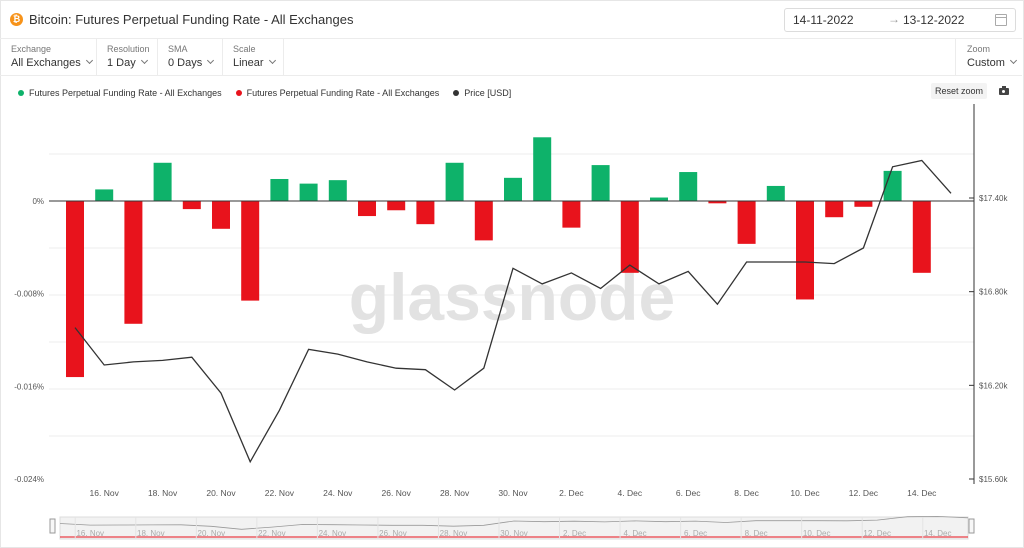 The width and height of the screenshot is (1024, 548). I want to click on sma-label: SMA, so click(178, 49).